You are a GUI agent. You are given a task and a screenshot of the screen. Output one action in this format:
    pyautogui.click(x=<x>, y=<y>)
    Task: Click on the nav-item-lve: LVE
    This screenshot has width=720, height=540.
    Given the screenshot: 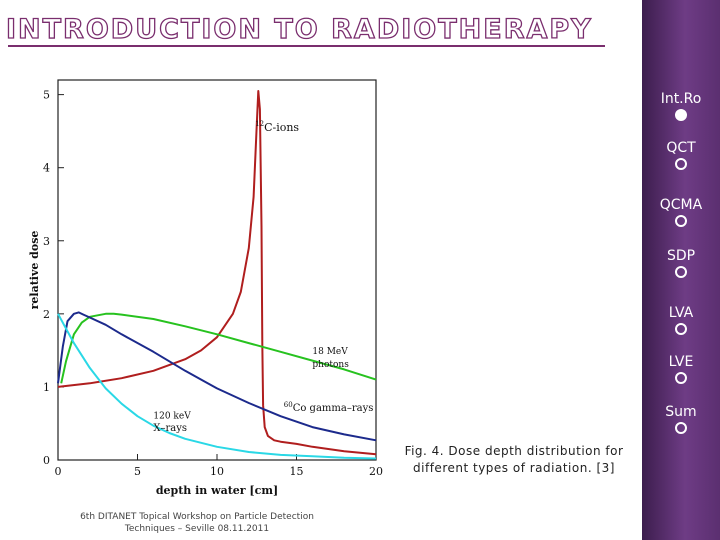 What is the action you would take?
    pyautogui.click(x=681, y=369)
    